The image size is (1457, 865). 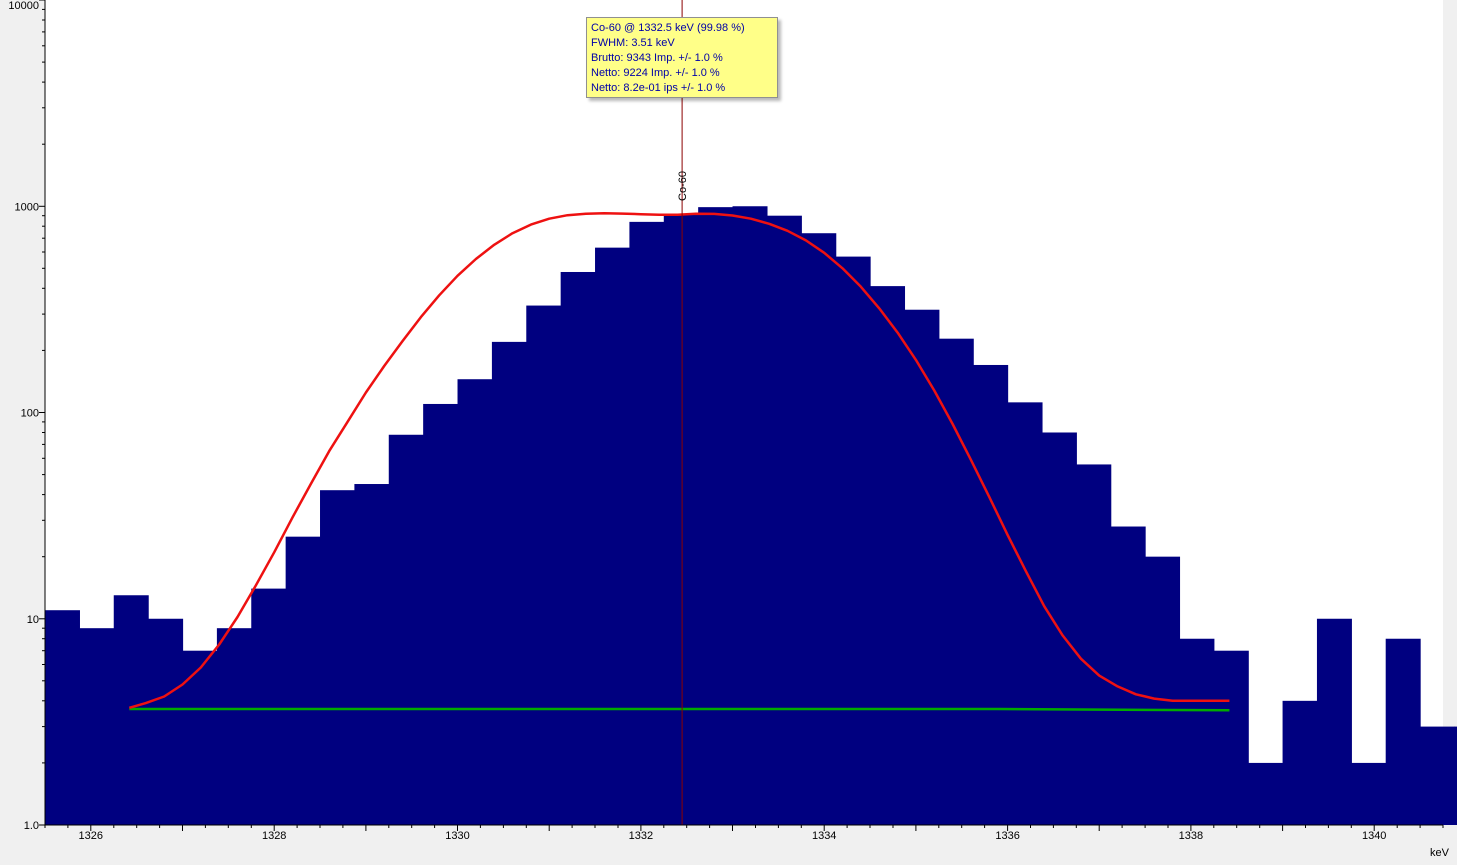 What do you see at coordinates (655, 73) in the screenshot?
I see `tooltip-line-net-counts: Netto: 9224 Imp. +/- 1.0 %` at bounding box center [655, 73].